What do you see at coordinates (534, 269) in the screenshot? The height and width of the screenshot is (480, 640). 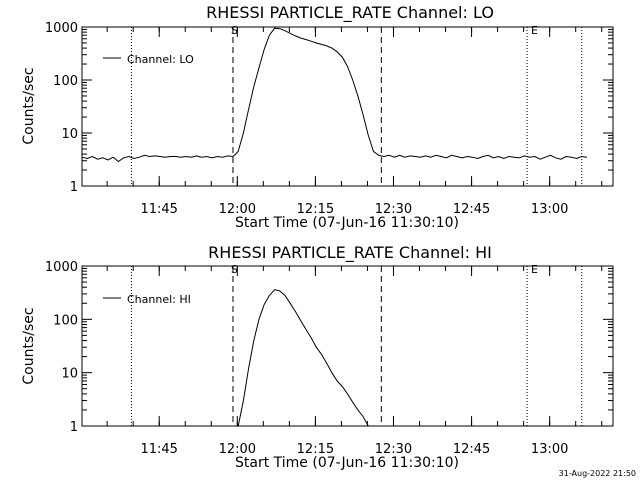 I see `end-marker-label-hi: E` at bounding box center [534, 269].